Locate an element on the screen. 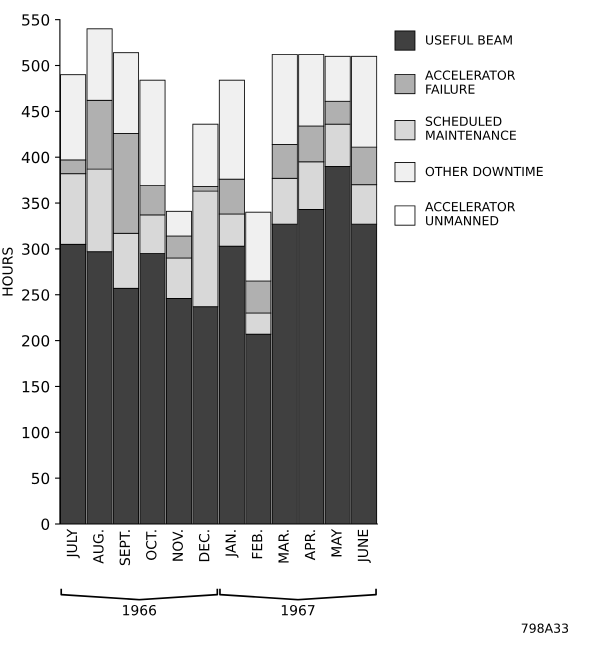 Image resolution: width=599 pixels, height=655 pixels. x-tick-label: NOV. is located at coordinates (177, 545).